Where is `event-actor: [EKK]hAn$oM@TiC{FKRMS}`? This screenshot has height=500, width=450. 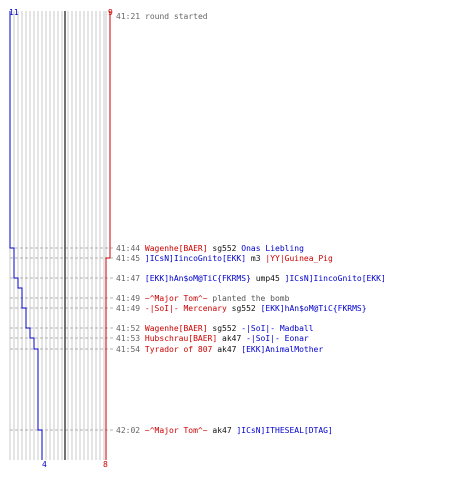 event-actor: [EKK]hAn$oM@TiC{FKRMS} is located at coordinates (198, 278).